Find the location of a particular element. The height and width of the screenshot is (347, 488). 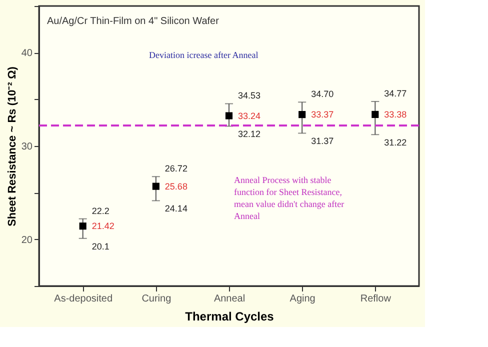

data-label: 33.37 is located at coordinates (322, 115).